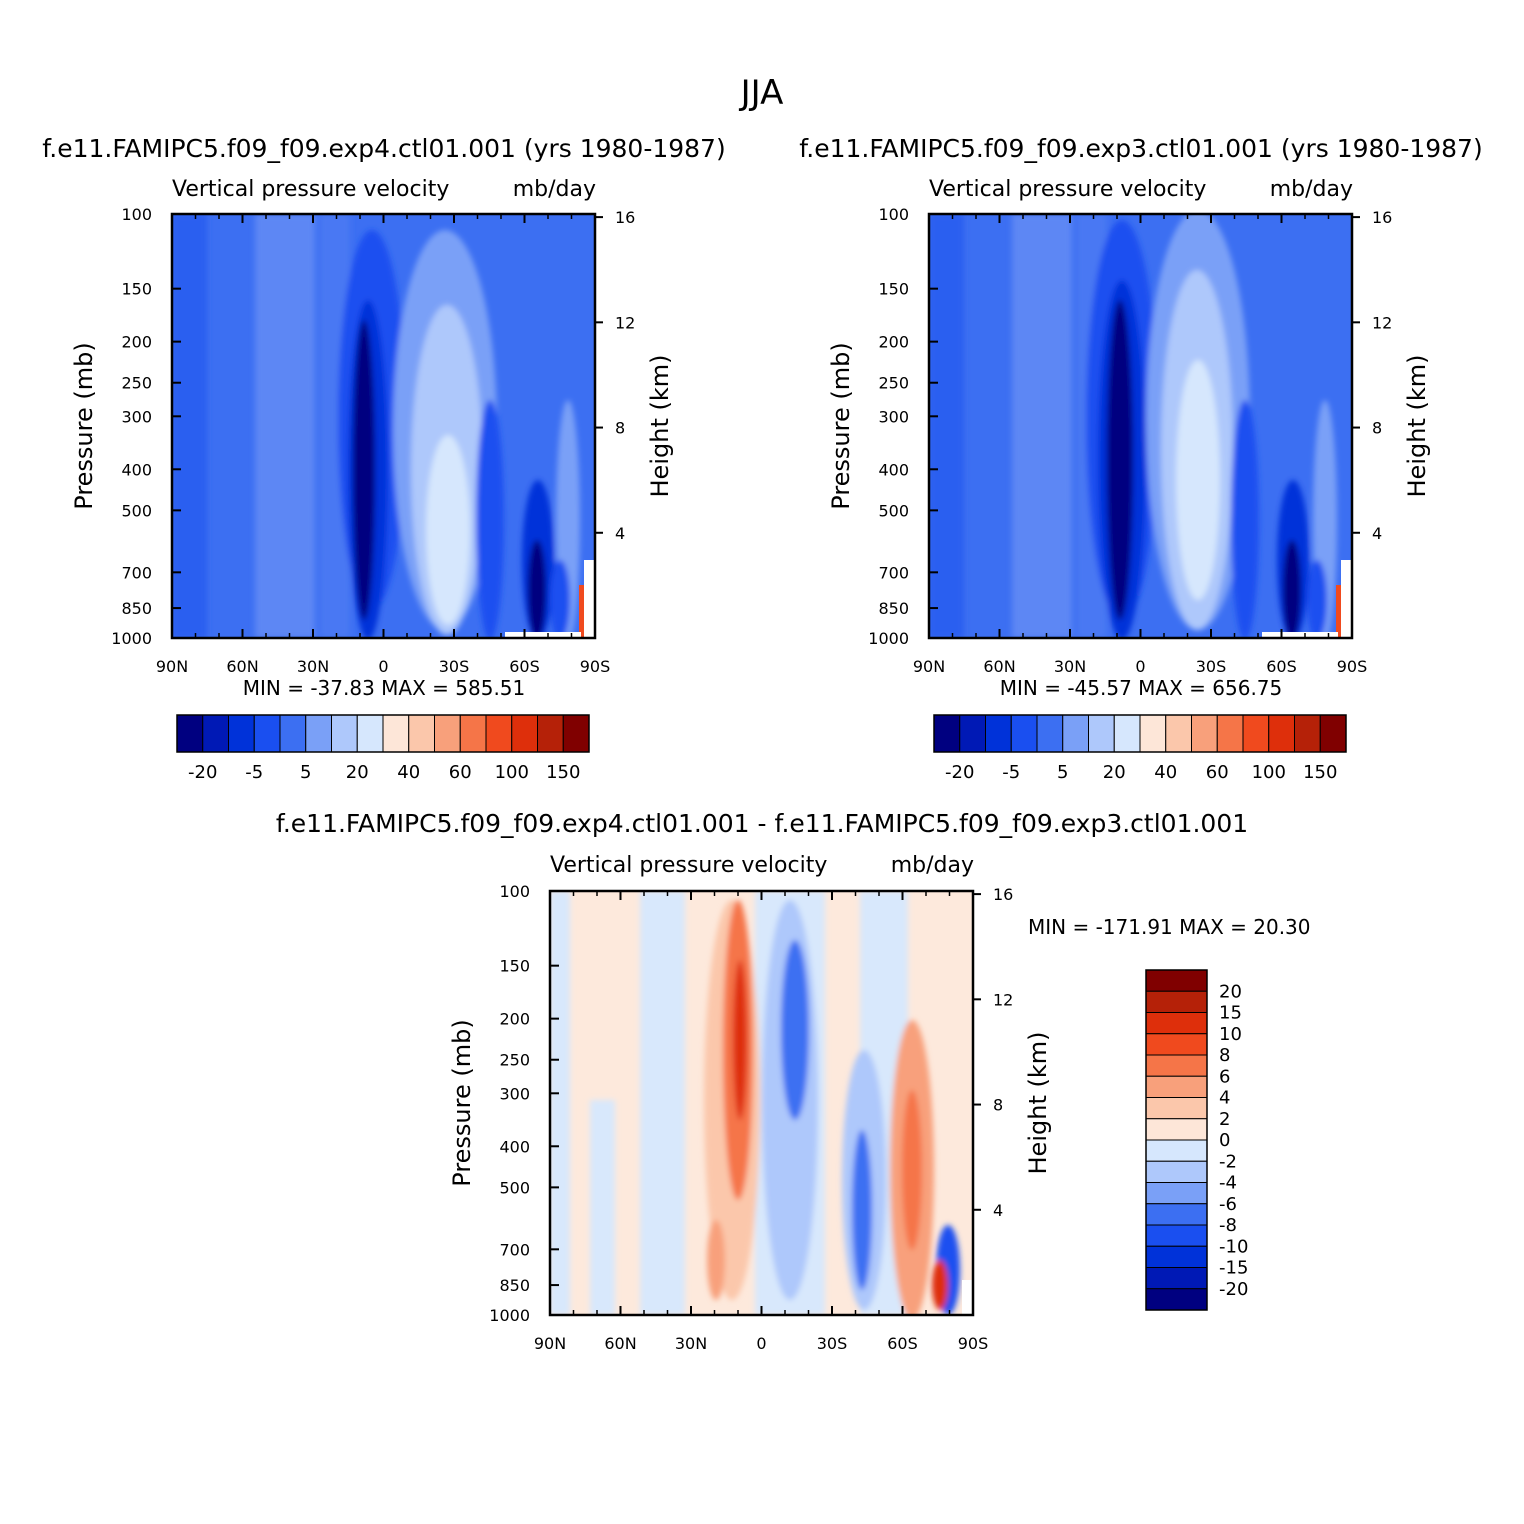 This screenshot has height=1524, width=1524. Describe the element at coordinates (862, 1210) in the screenshot. I see `neg-band-core` at that location.